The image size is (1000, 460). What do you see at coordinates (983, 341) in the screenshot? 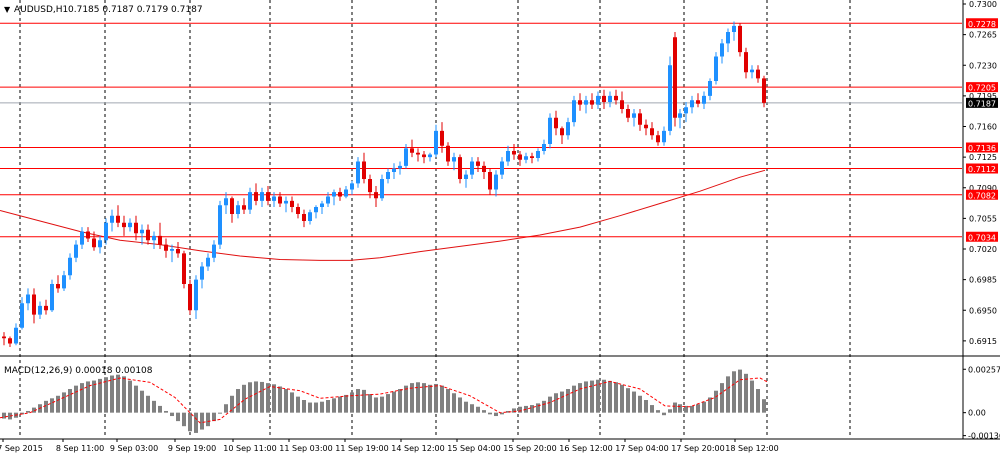
I see `price-tick-label: 0.6915` at bounding box center [983, 341].